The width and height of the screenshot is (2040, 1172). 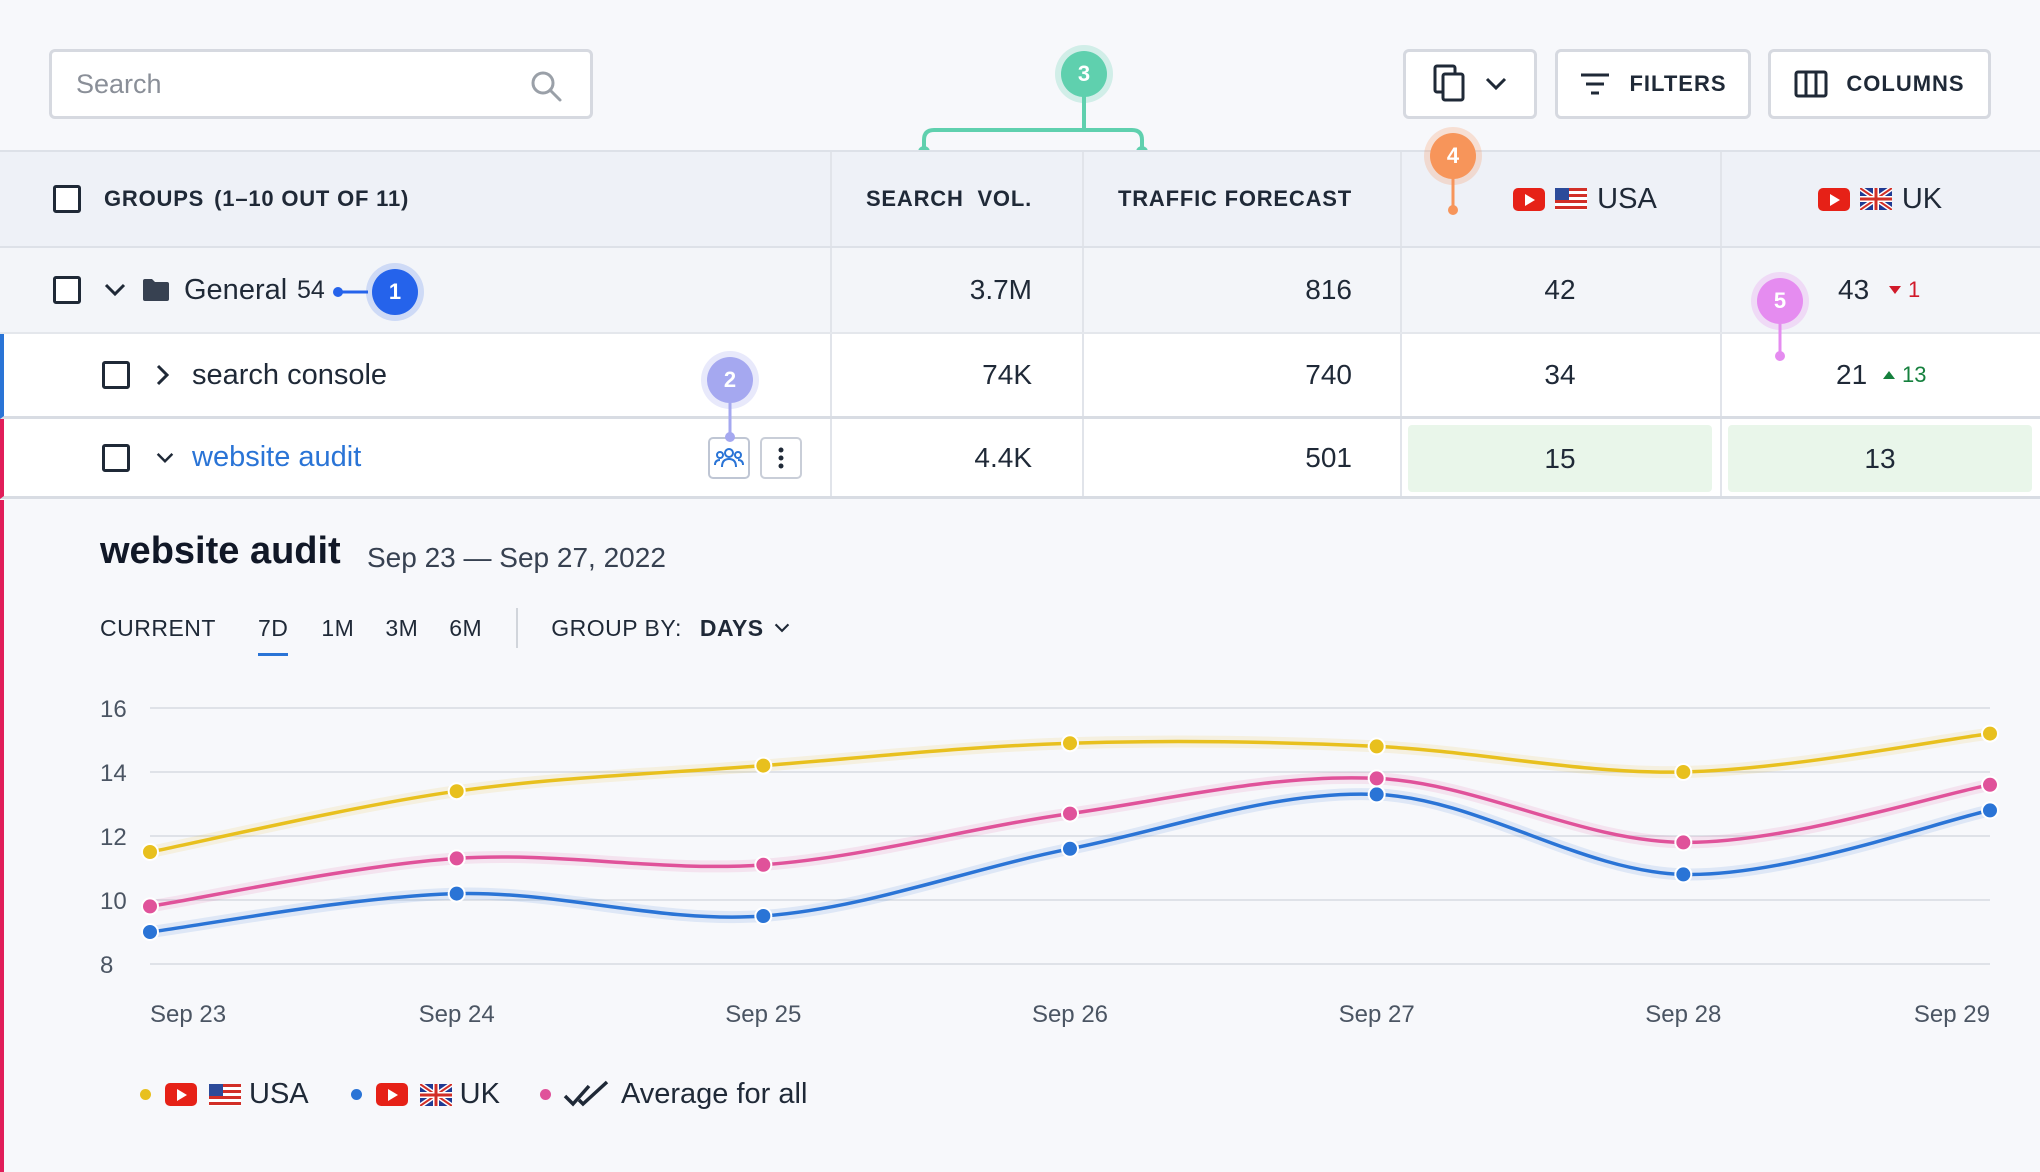 What do you see at coordinates (586, 1093) in the screenshot?
I see `double-check-icon` at bounding box center [586, 1093].